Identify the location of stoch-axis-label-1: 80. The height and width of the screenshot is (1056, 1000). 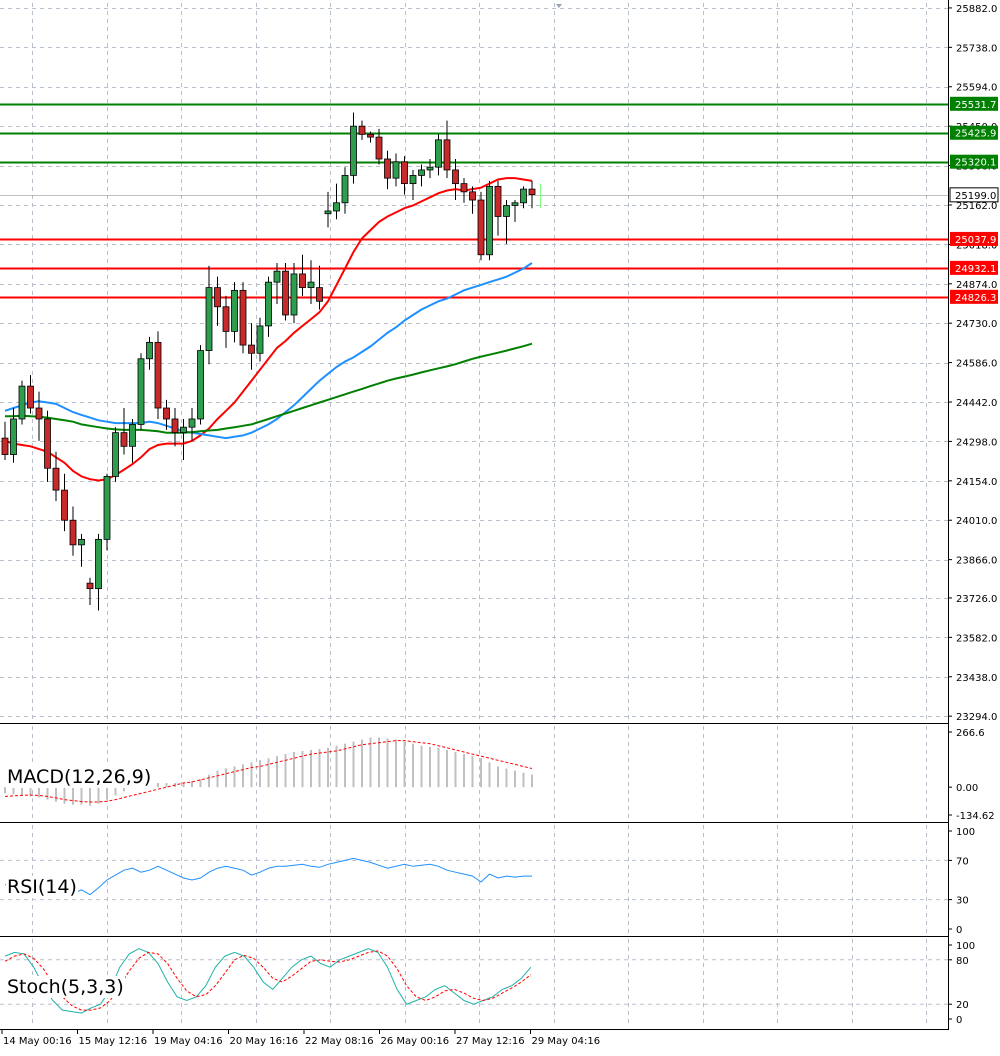
(962, 961).